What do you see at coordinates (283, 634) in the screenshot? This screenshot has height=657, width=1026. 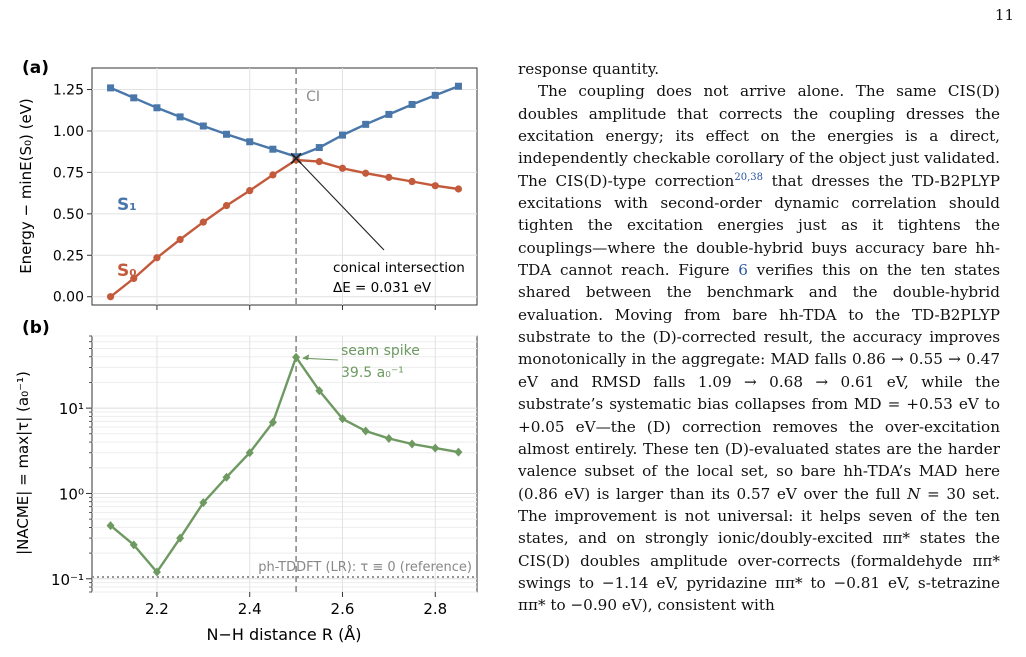 I see `panel-b-xlabel: N−H distance R (Å)` at bounding box center [283, 634].